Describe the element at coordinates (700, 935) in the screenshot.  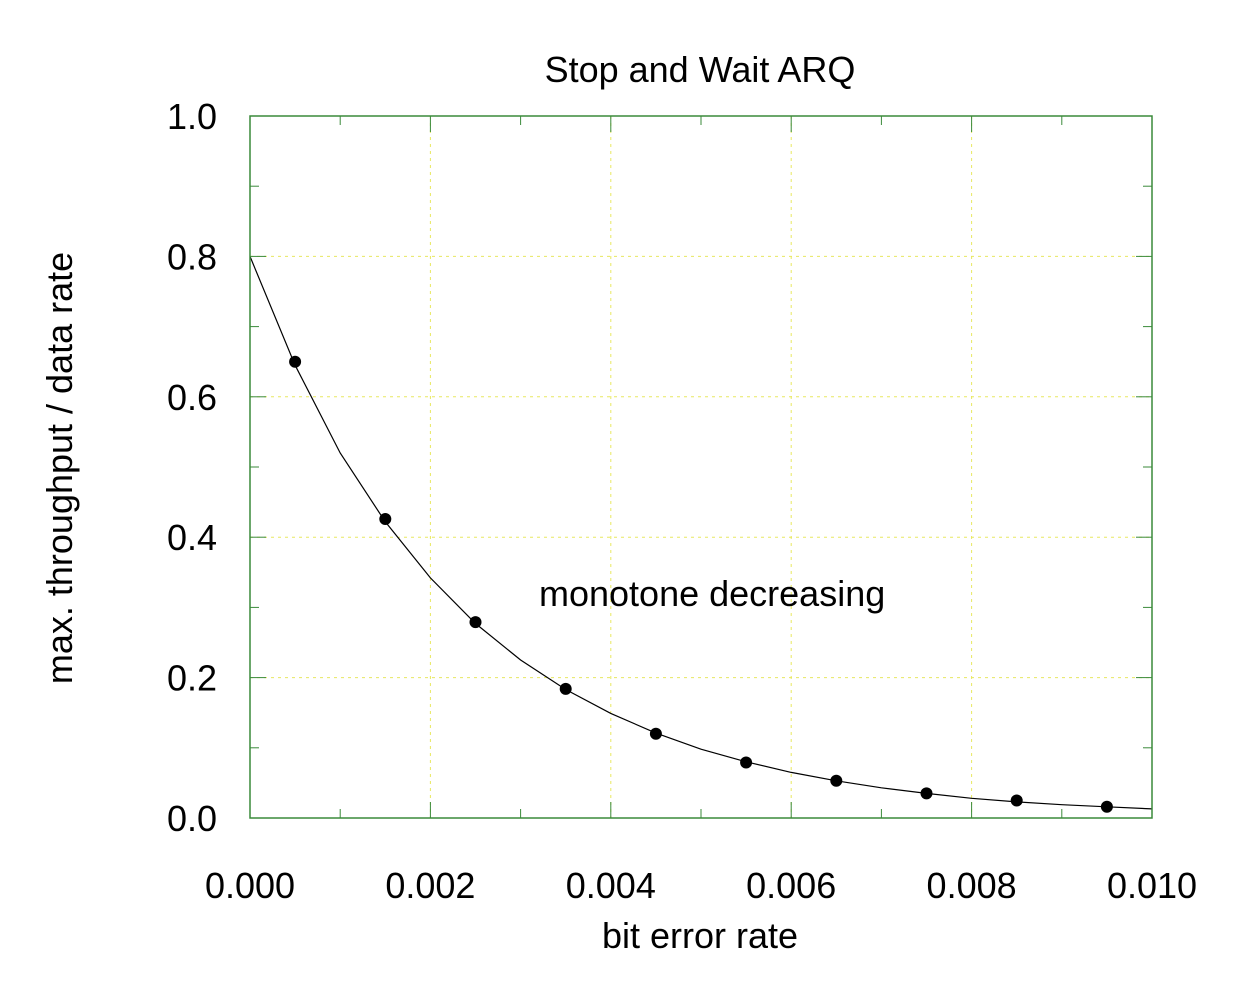
I see `x-axis-label: bit error rate` at that location.